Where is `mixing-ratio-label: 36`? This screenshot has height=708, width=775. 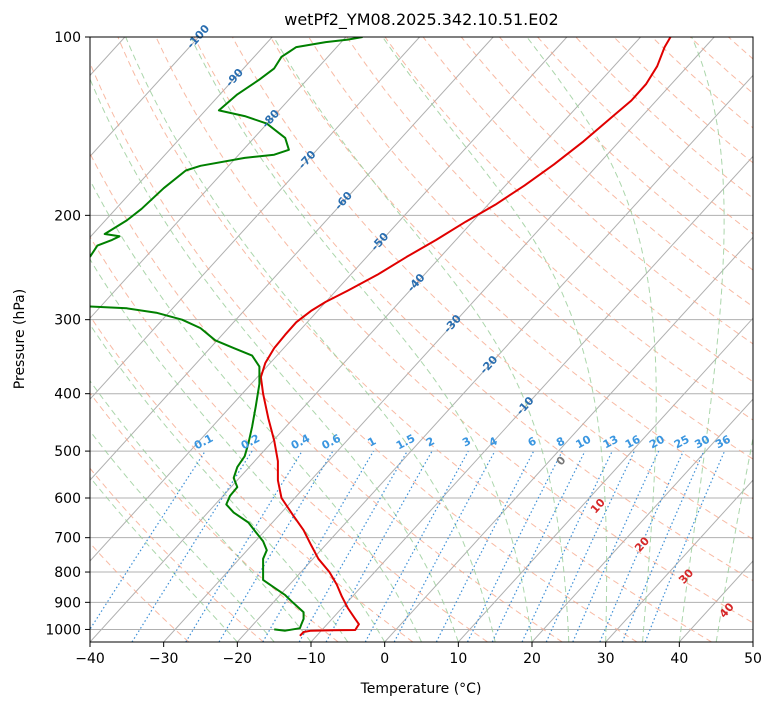
mixing-ratio-label: 36 is located at coordinates (723, 442).